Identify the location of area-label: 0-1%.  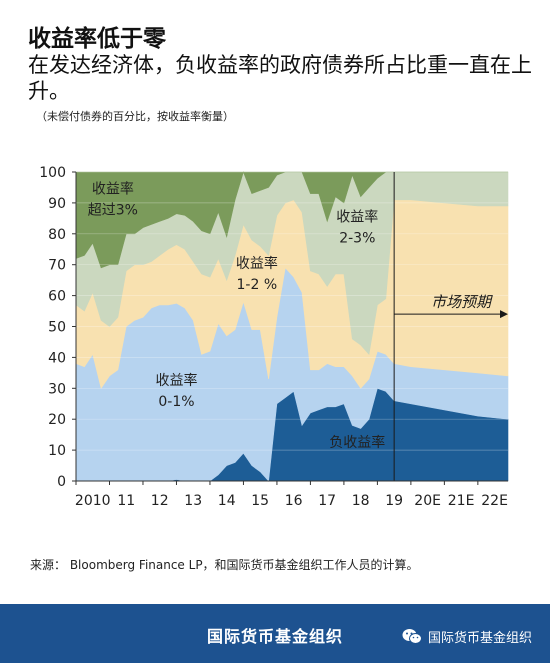
(176, 402).